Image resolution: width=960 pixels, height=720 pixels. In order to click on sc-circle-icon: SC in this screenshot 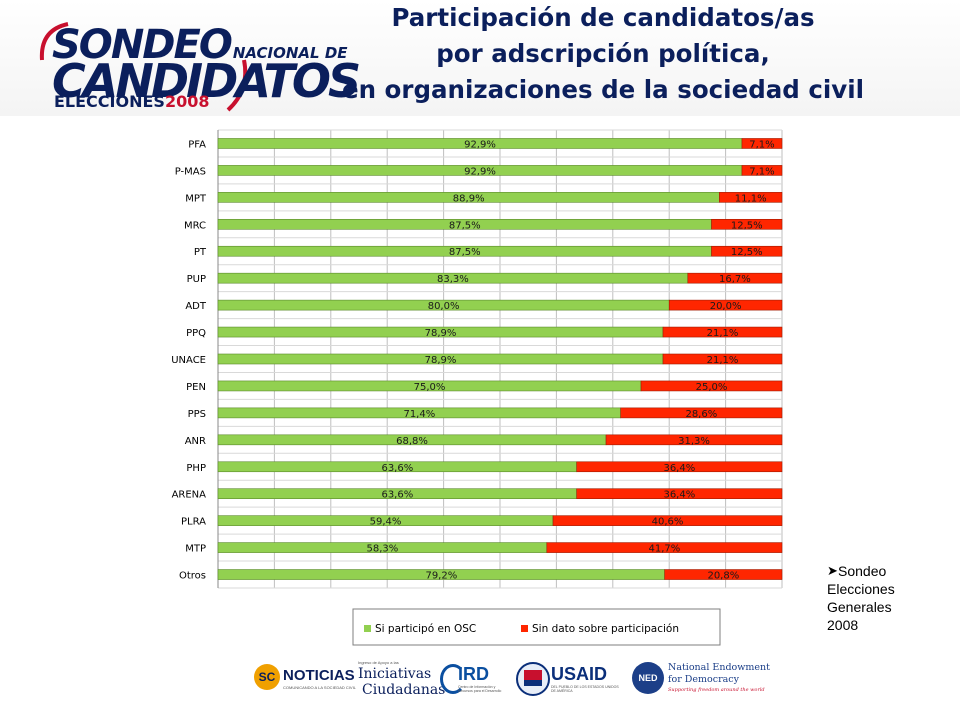, I will do `click(267, 677)`.